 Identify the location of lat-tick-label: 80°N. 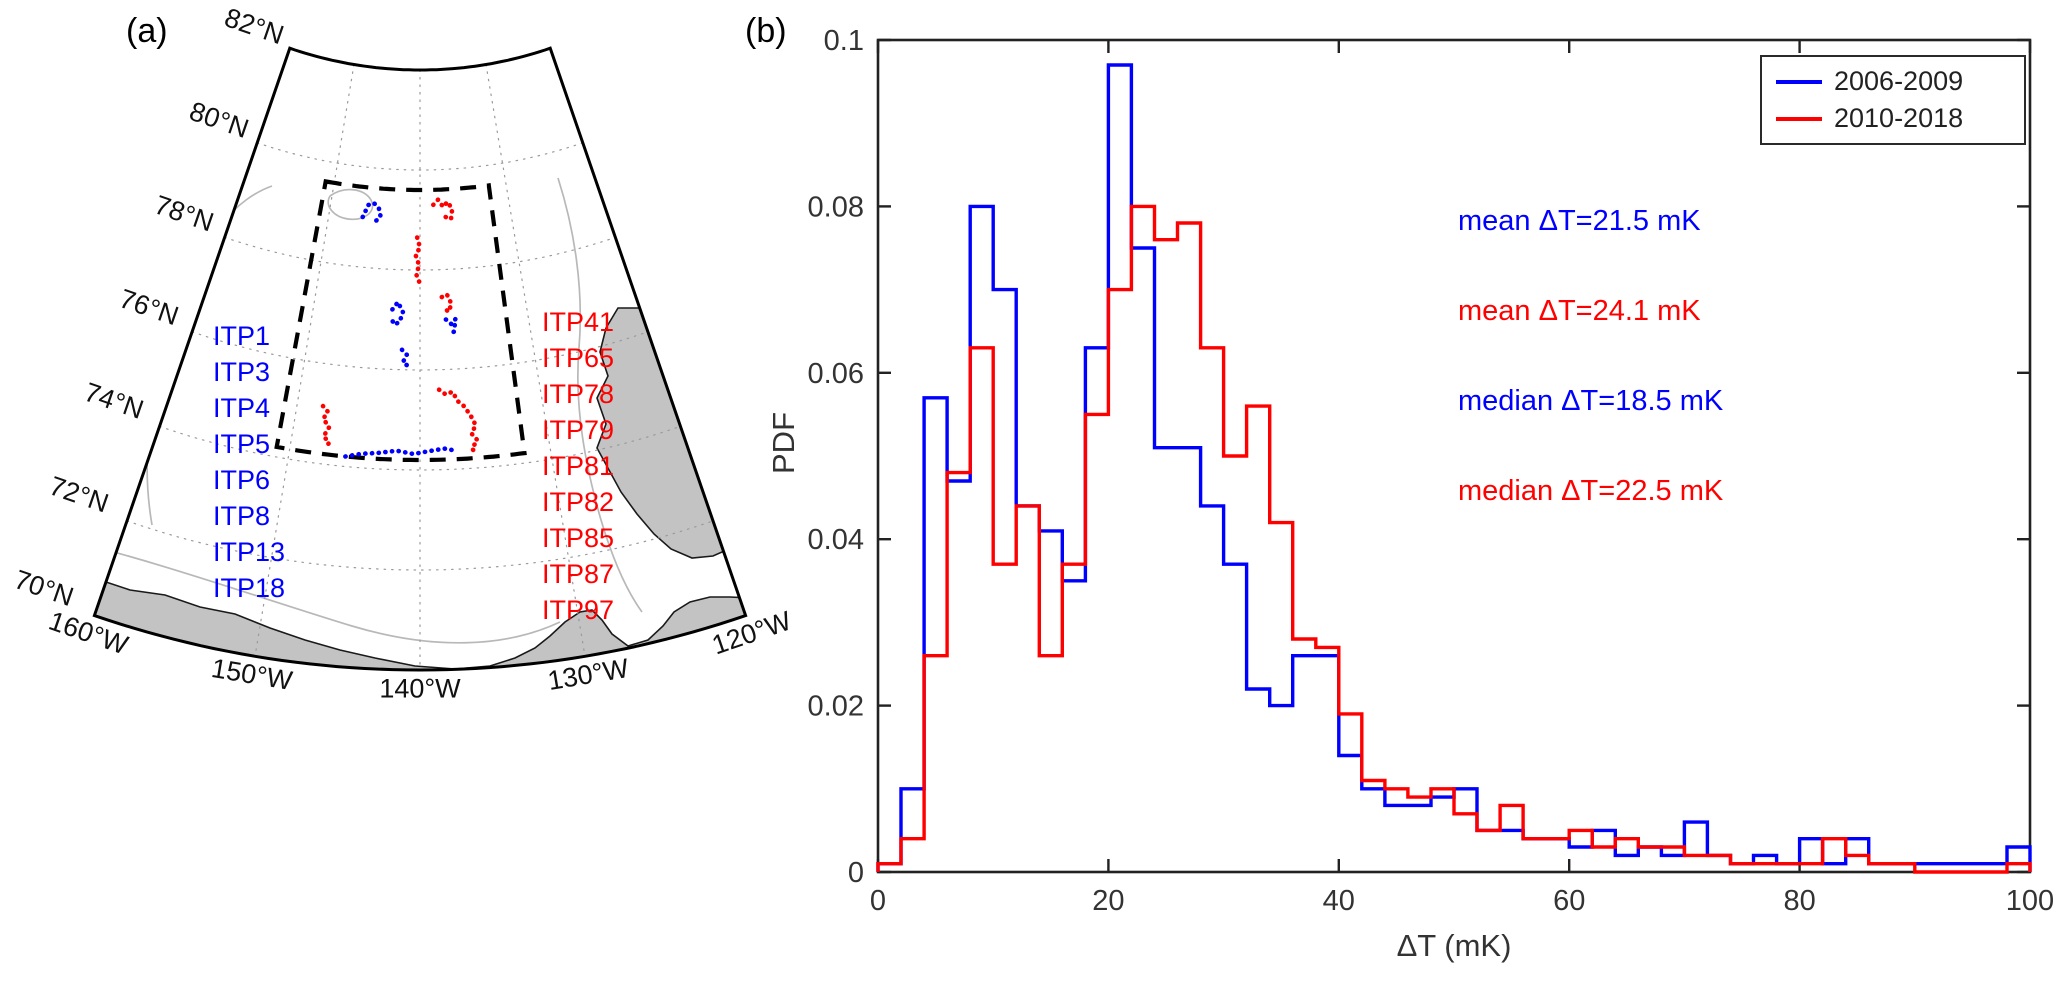
(219, 120).